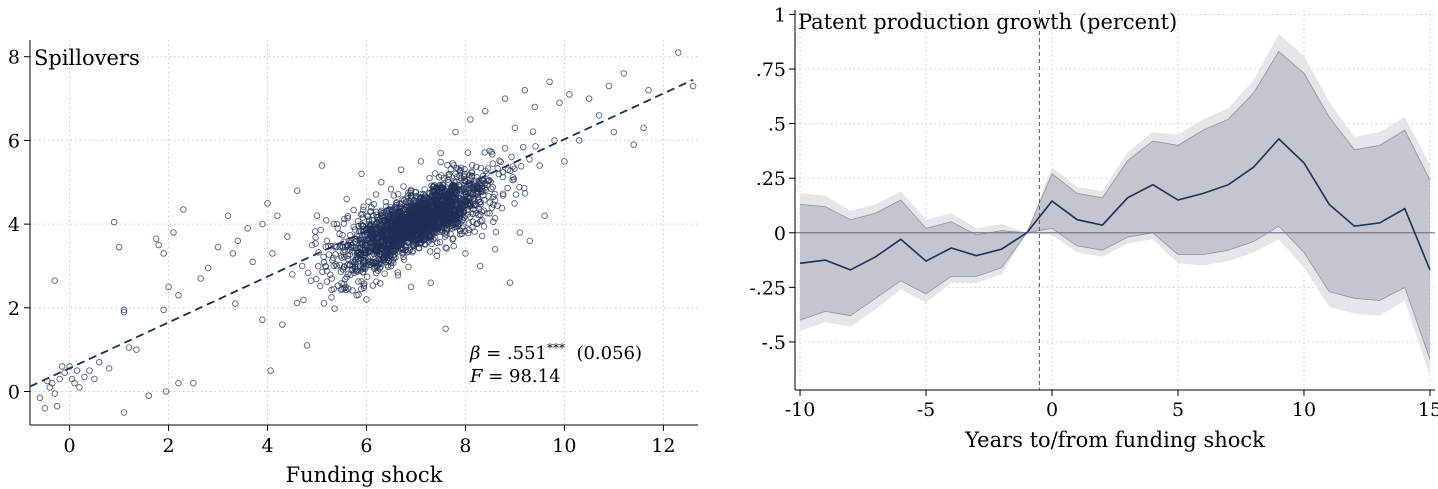  I want to click on y-tick-label: -.5, so click(773, 343).